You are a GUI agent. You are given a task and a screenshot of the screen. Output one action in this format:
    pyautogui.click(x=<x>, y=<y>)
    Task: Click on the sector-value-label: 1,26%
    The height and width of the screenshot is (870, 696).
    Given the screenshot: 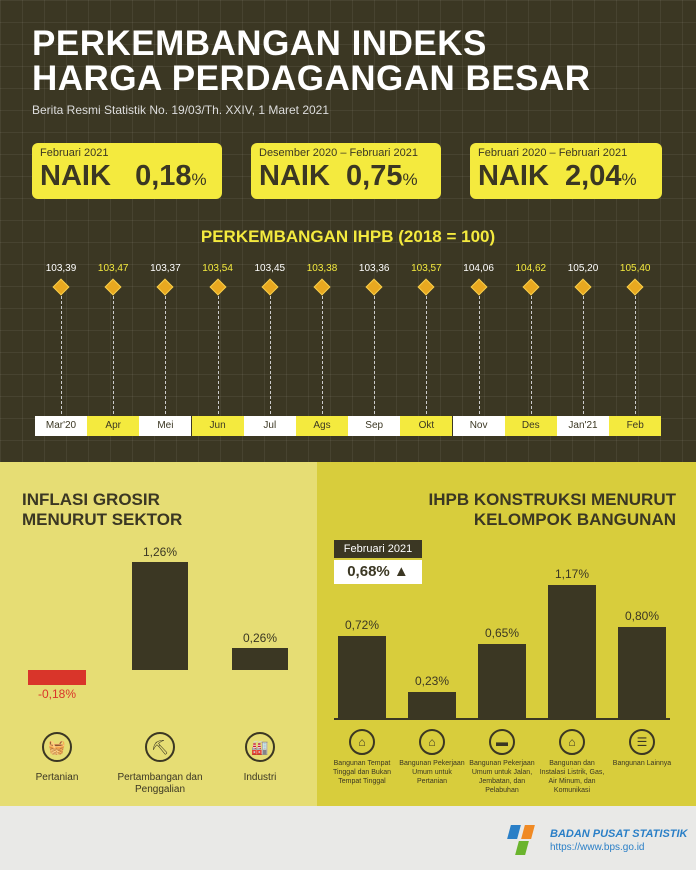 What is the action you would take?
    pyautogui.click(x=160, y=551)
    